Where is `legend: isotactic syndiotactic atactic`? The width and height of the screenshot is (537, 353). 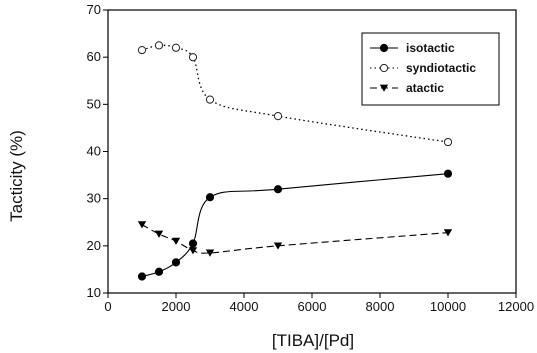 legend: isotactic syndiotactic atactic is located at coordinates (430, 69).